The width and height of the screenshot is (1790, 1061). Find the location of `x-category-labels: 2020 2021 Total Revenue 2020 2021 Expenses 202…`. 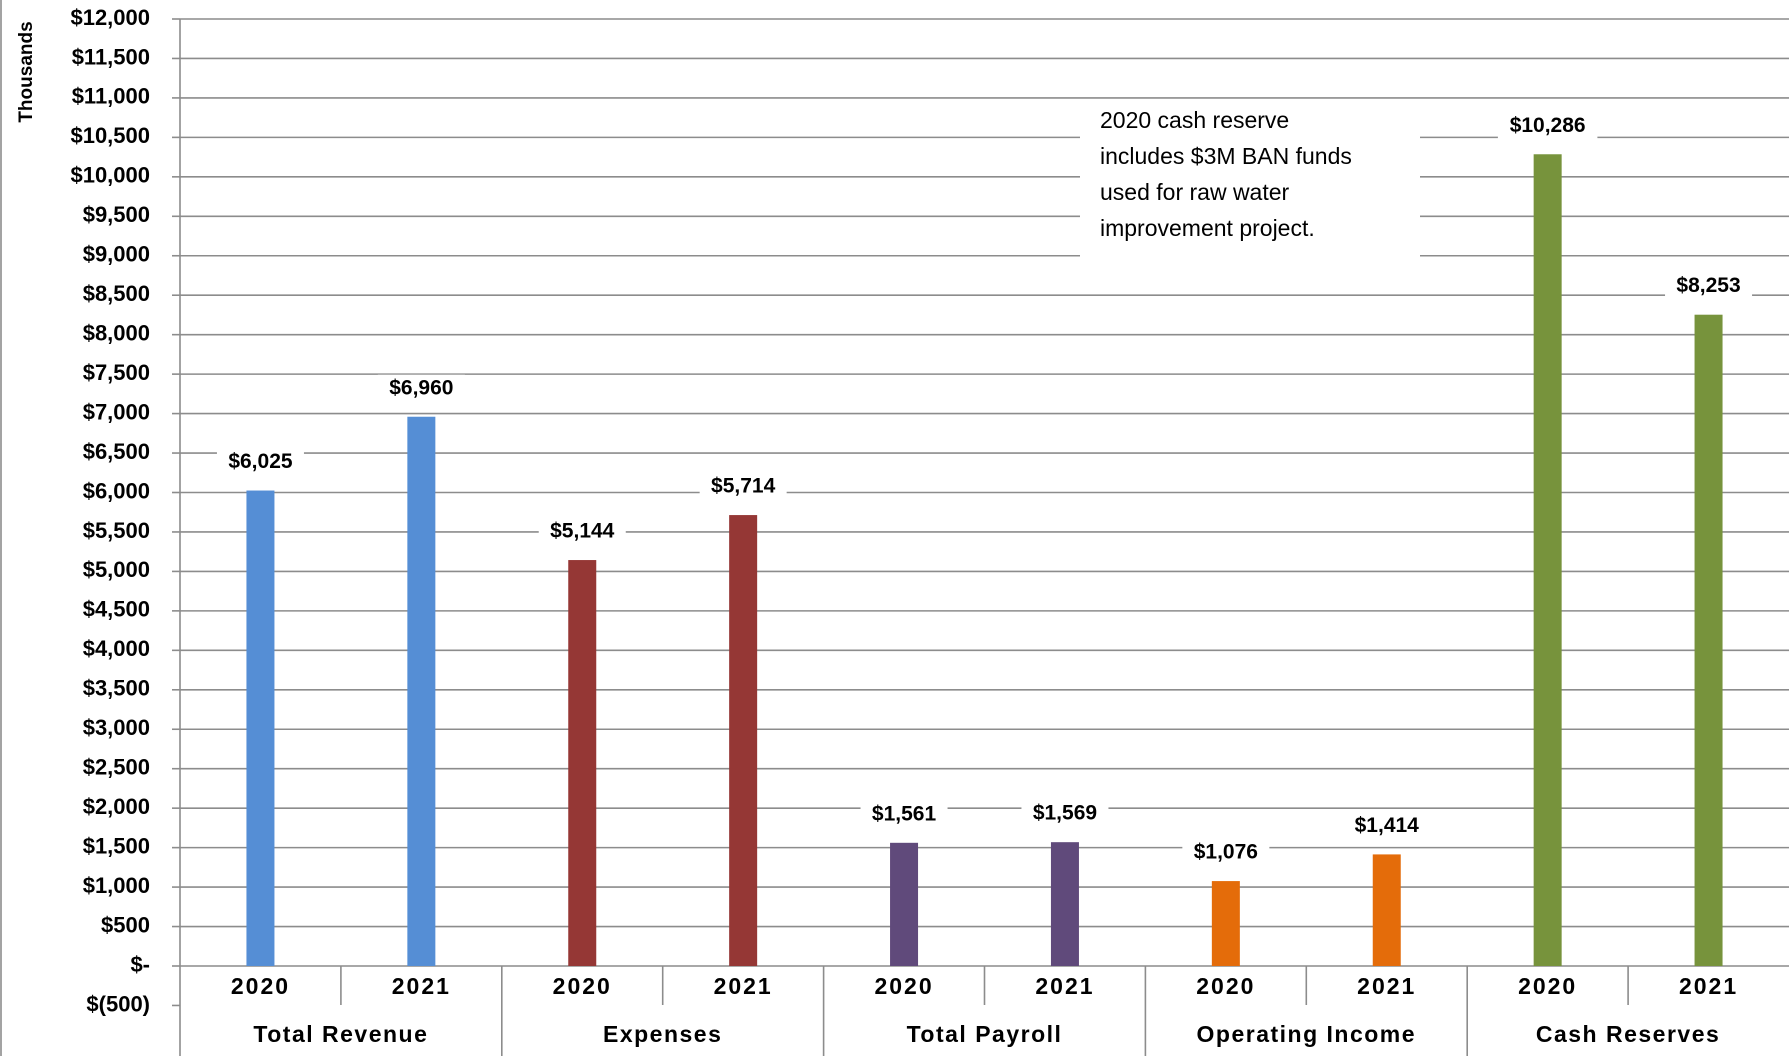

x-category-labels: 2020 2021 Total Revenue 2020 2021 Expenses 202… is located at coordinates (984, 1010).